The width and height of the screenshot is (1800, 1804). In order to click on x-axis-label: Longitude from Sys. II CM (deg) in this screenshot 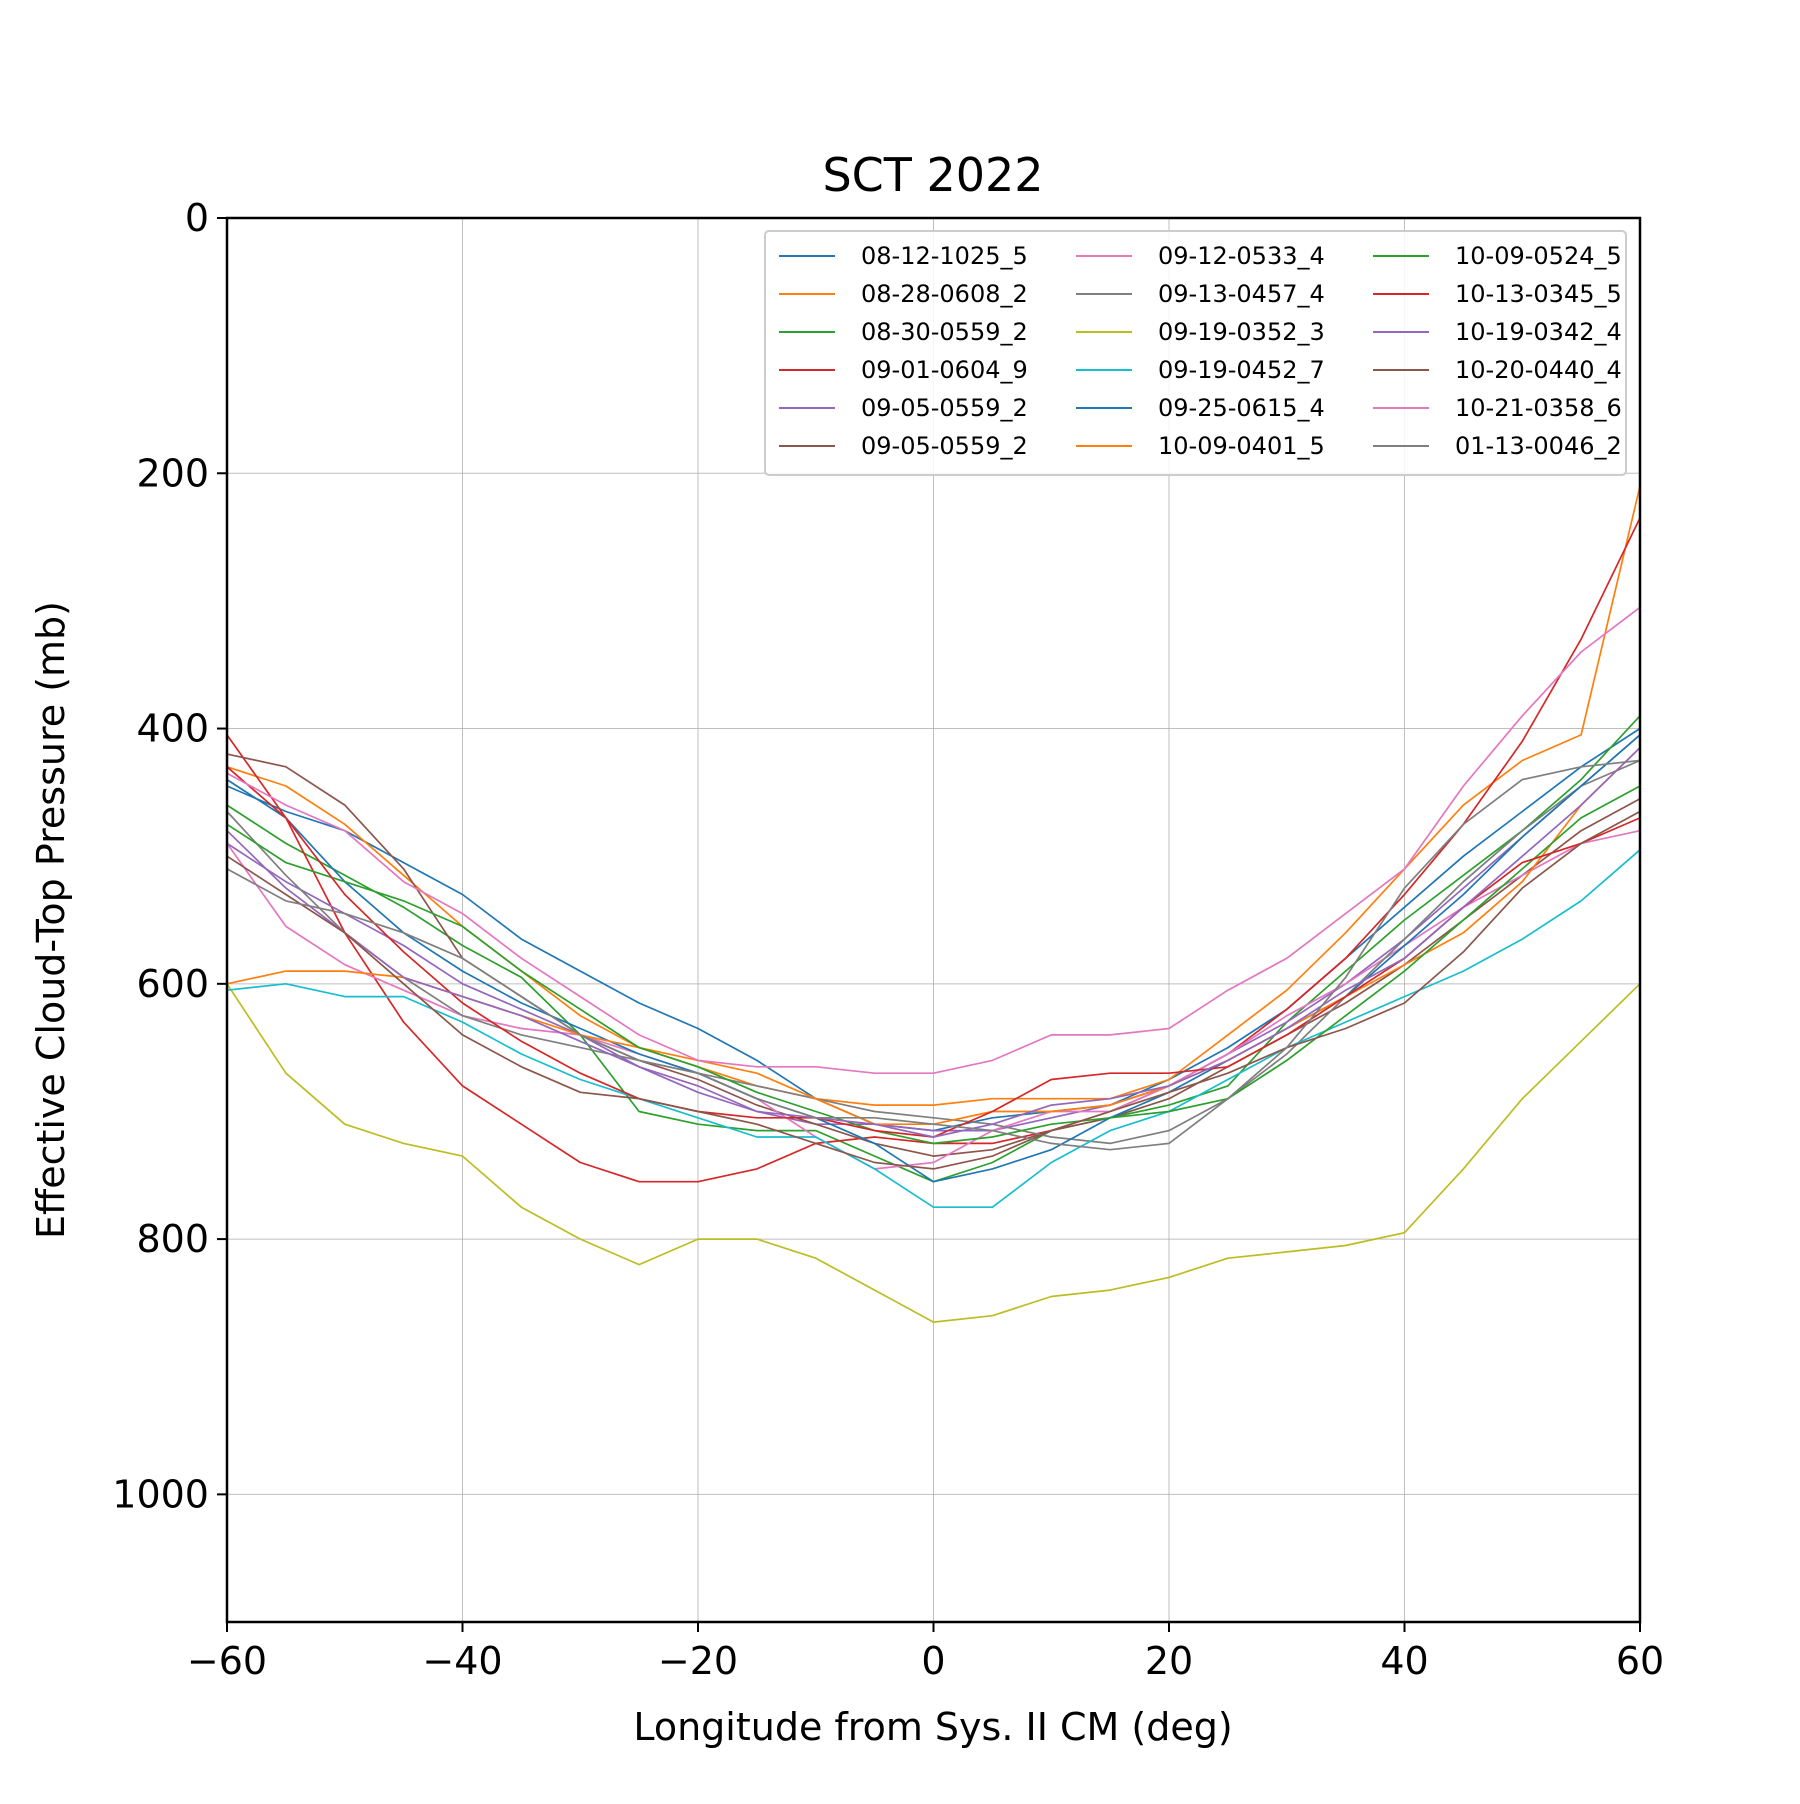, I will do `click(932, 1727)`.